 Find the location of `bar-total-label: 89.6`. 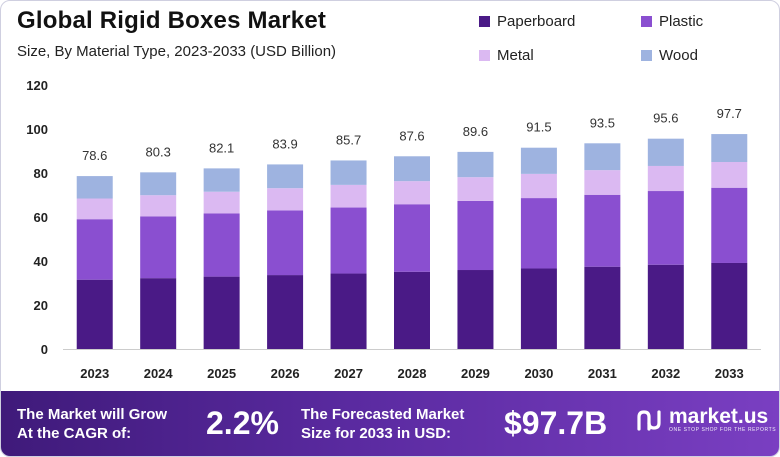

bar-total-label: 89.6 is located at coordinates (475, 131).